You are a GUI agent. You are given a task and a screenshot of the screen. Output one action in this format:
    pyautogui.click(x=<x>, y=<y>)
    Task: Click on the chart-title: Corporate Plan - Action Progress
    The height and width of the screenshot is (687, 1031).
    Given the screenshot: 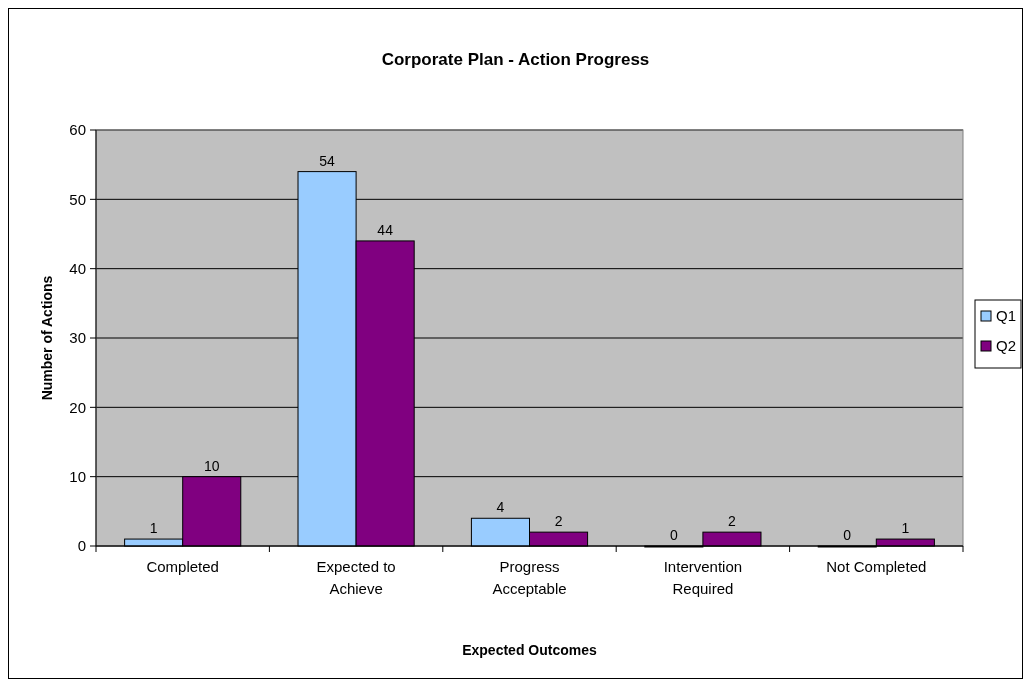 What is the action you would take?
    pyautogui.click(x=515, y=59)
    